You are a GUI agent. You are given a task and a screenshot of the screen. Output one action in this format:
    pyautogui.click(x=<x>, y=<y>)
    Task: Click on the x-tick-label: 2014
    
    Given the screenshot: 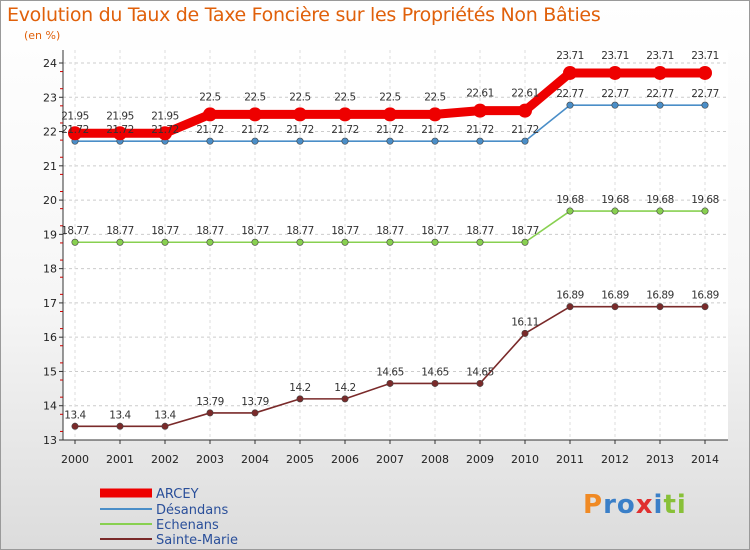 What is the action you would take?
    pyautogui.click(x=705, y=459)
    